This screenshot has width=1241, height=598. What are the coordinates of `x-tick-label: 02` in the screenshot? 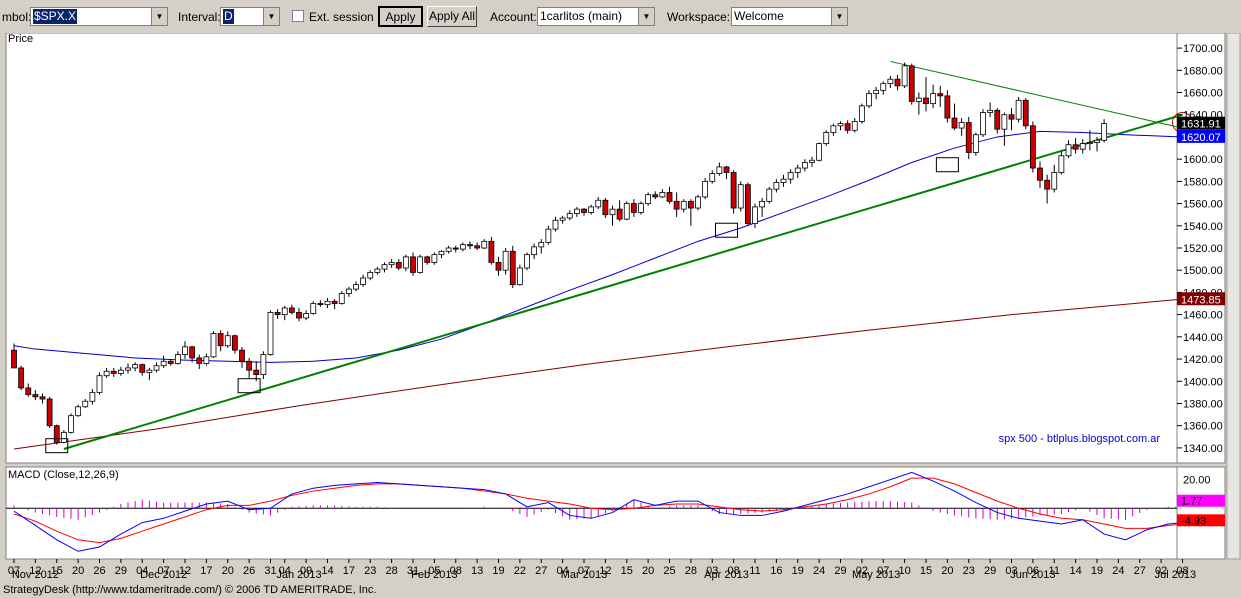 It's located at (862, 571).